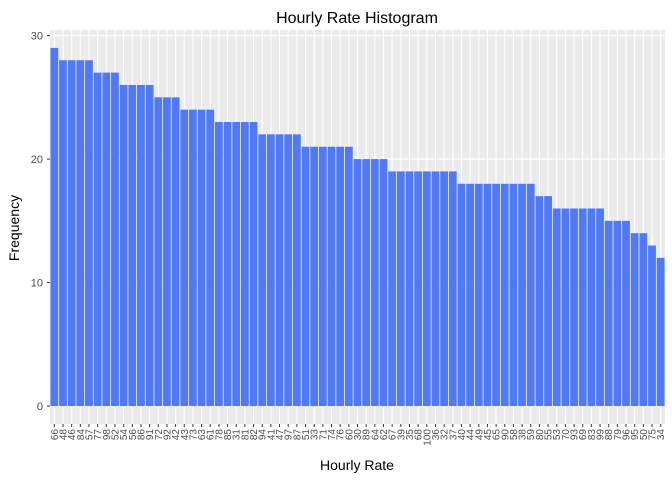 The image size is (672, 480). What do you see at coordinates (280, 435) in the screenshot?
I see `x-tick-label: 47` at bounding box center [280, 435].